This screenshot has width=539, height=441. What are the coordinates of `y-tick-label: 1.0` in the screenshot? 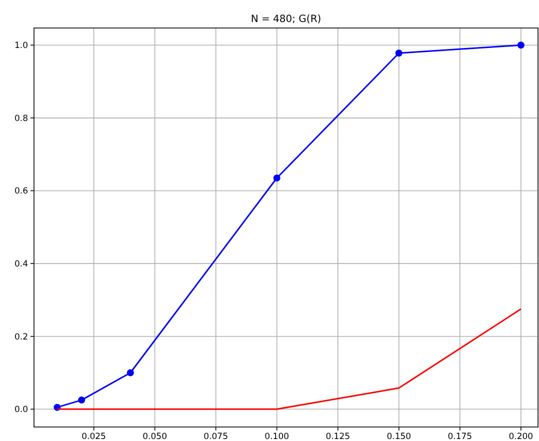 It's located at (21, 46).